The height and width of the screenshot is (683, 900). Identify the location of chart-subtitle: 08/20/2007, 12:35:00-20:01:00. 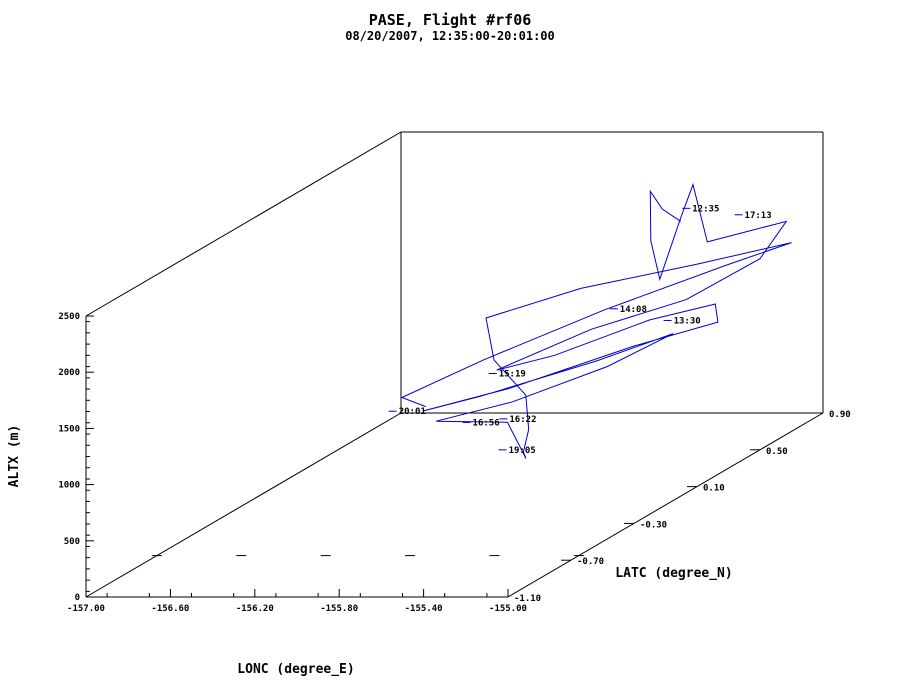
(450, 36).